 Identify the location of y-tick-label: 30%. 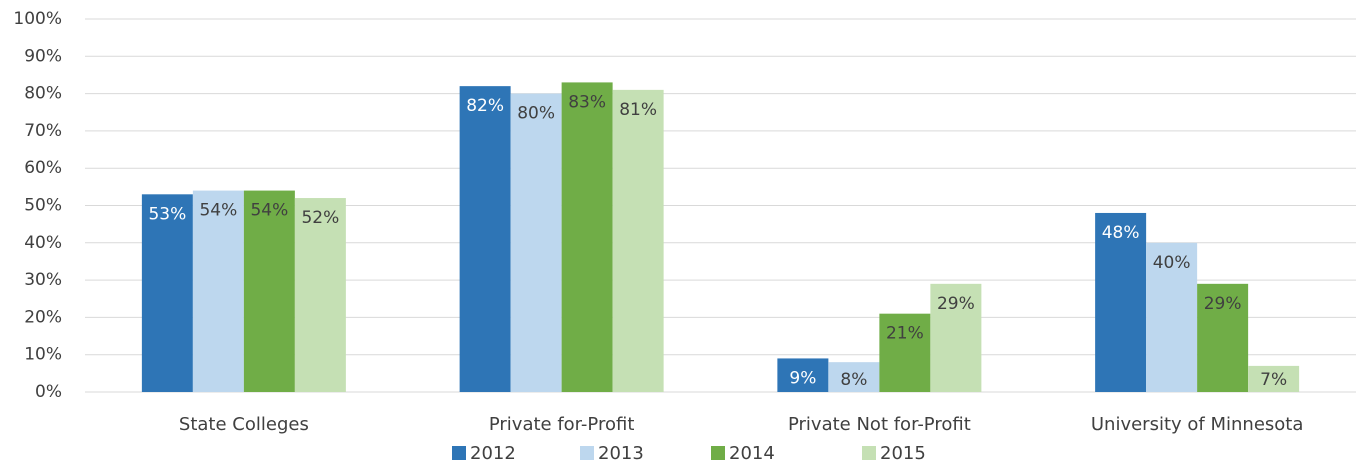
(43, 280).